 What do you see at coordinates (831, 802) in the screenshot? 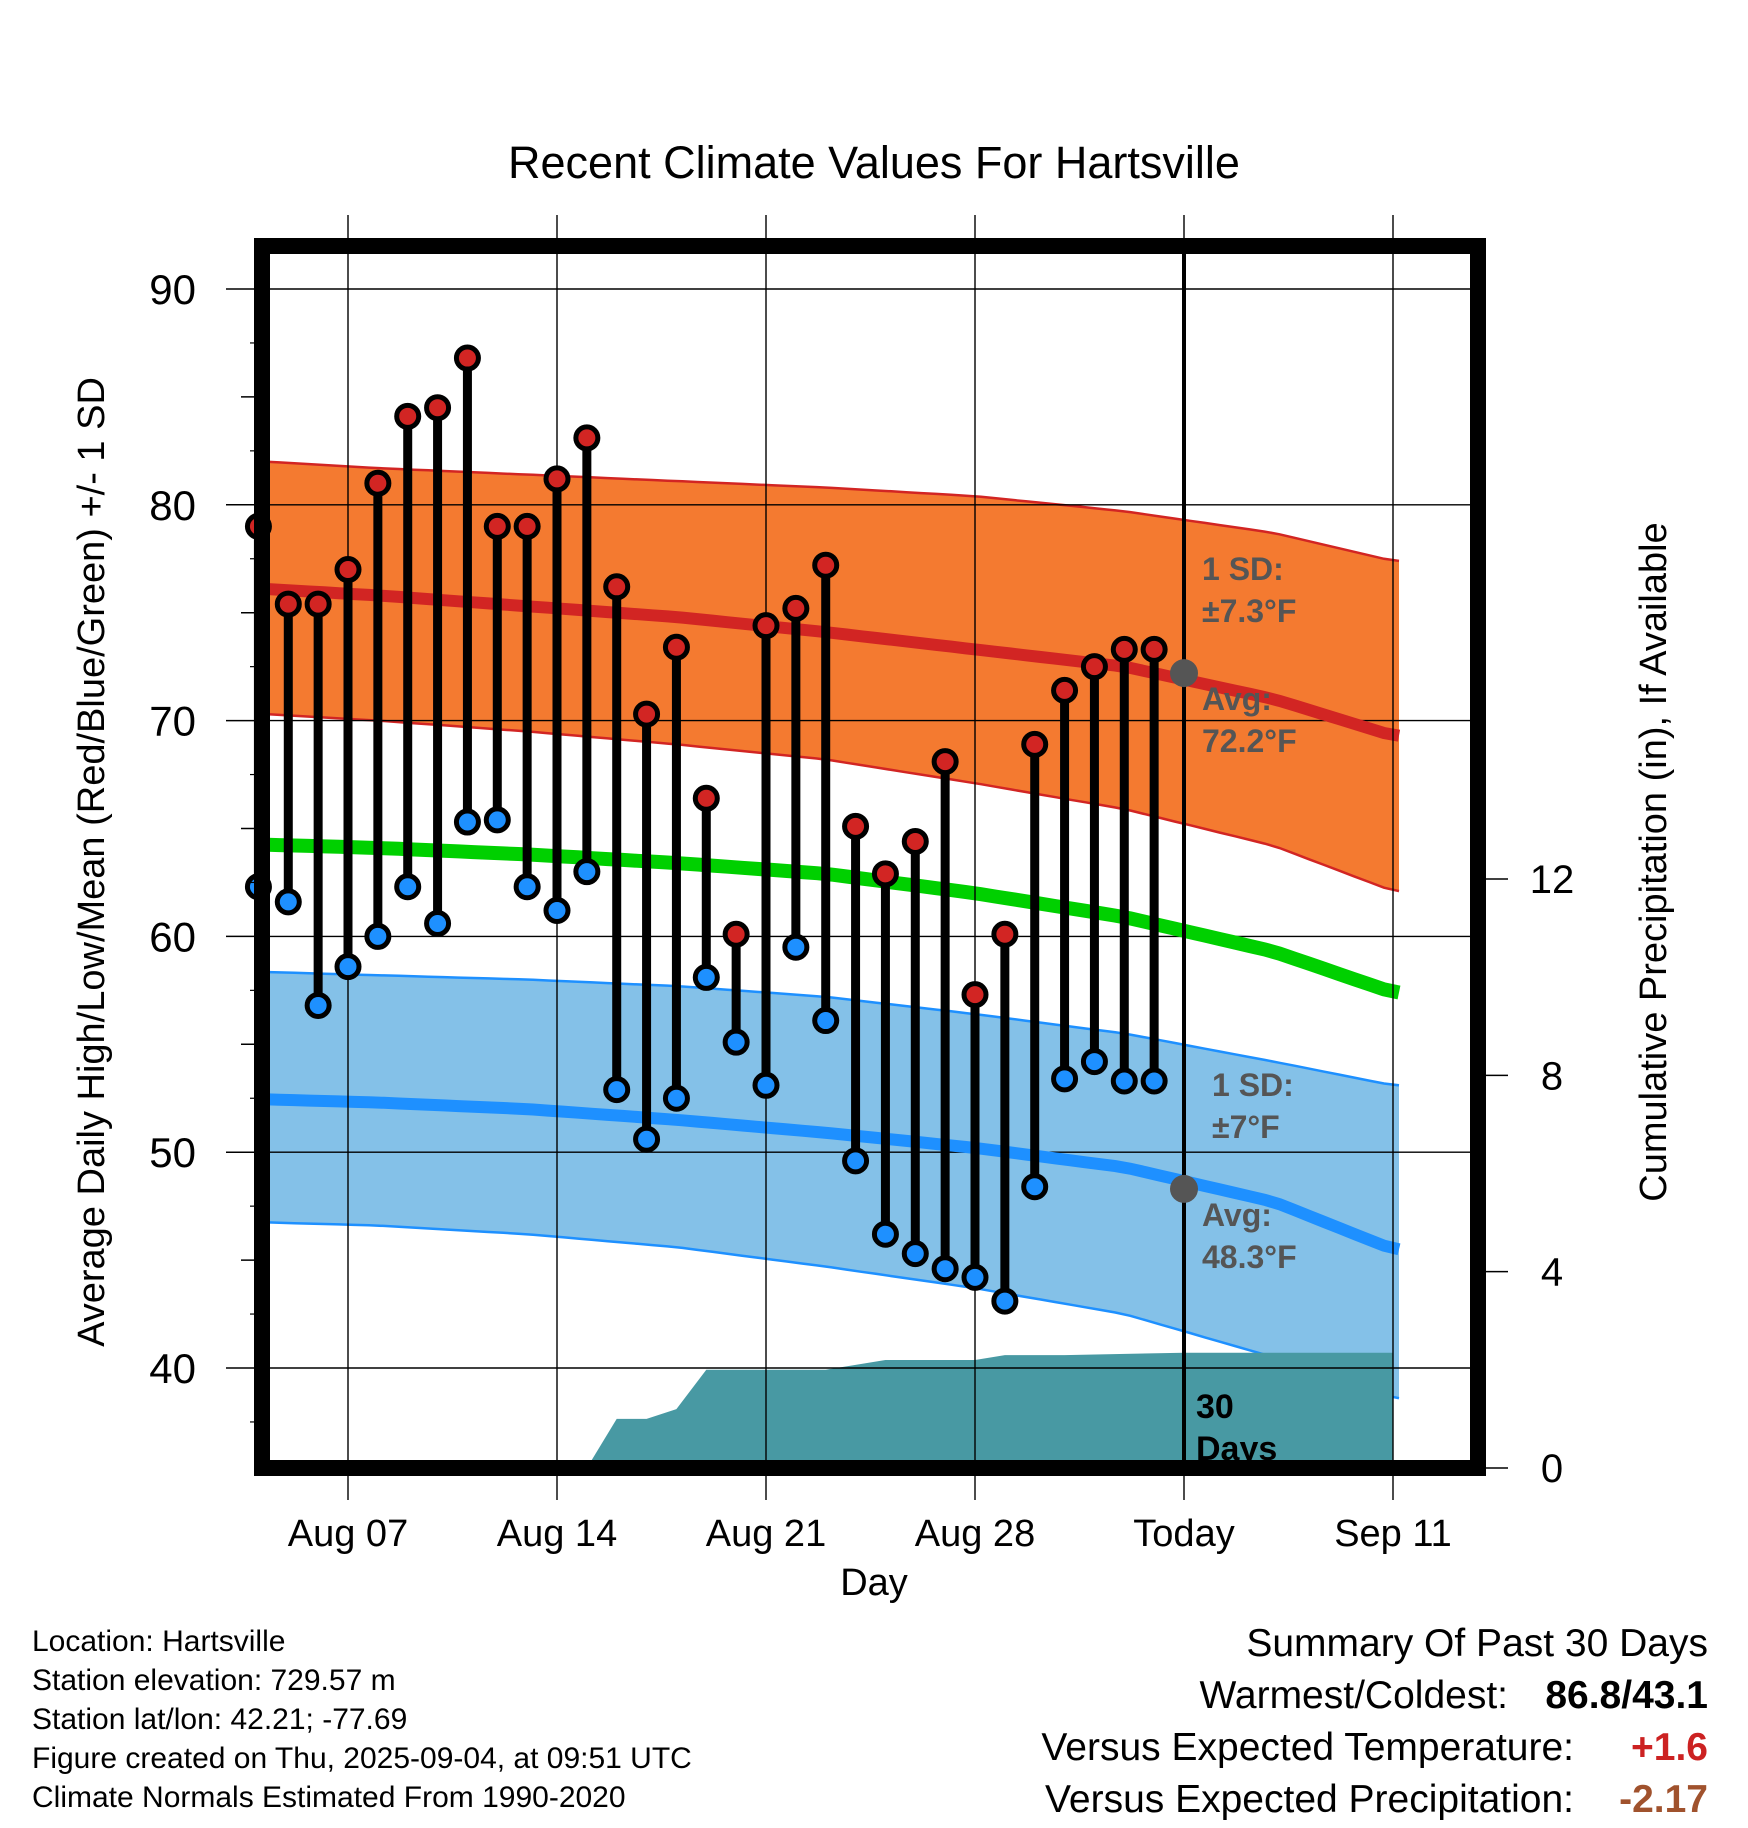
I see `high-sd-lower-line` at bounding box center [831, 802].